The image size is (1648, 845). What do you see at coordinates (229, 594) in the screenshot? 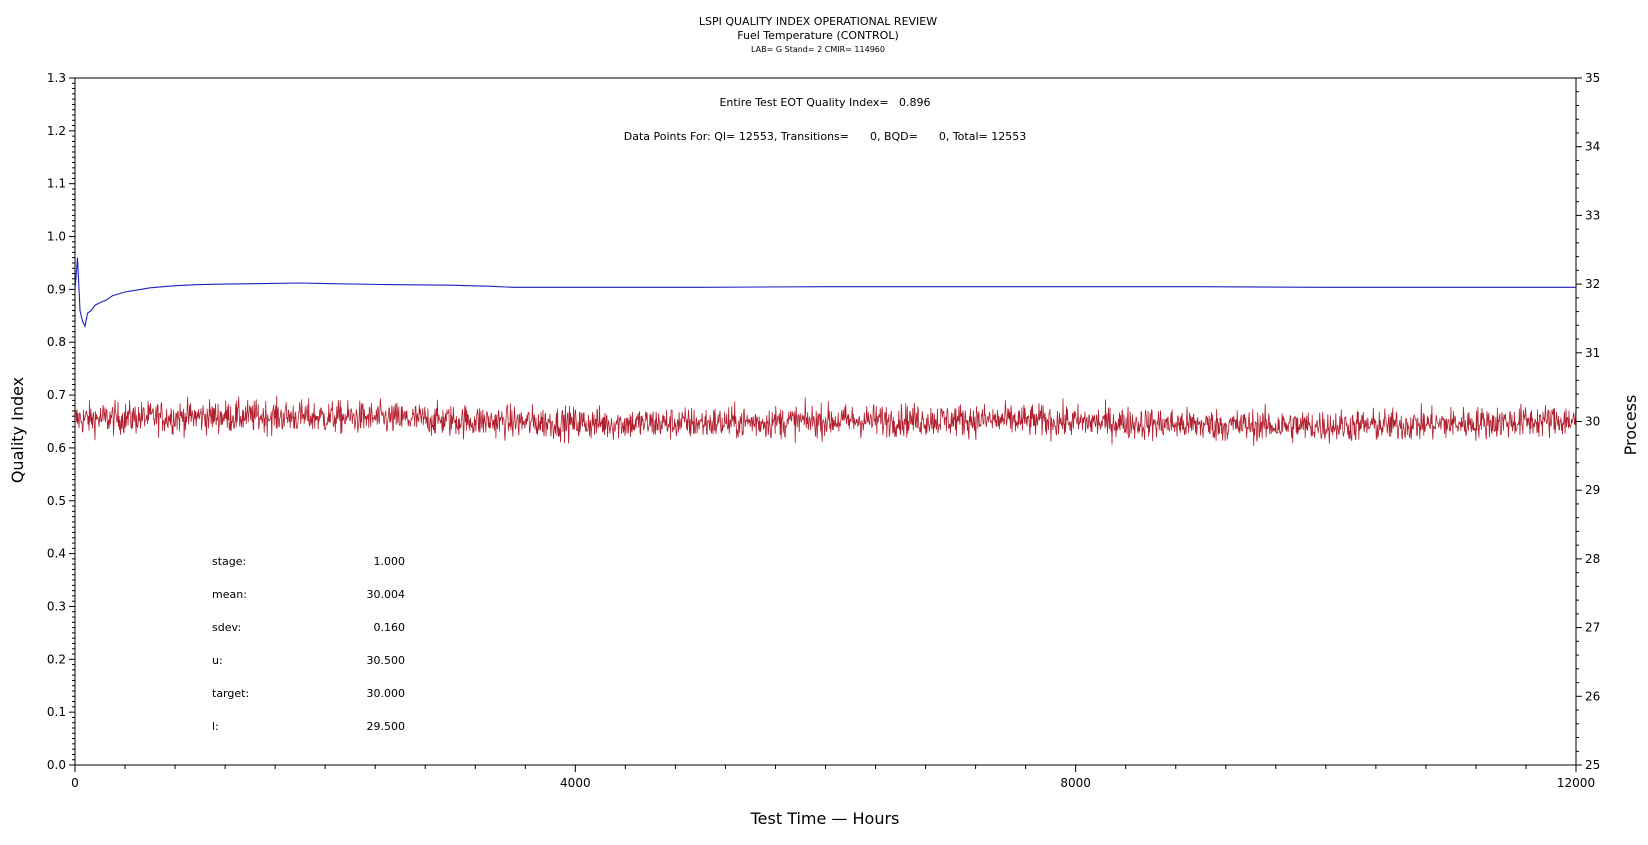
I see `stat-label: mean:` at bounding box center [229, 594].